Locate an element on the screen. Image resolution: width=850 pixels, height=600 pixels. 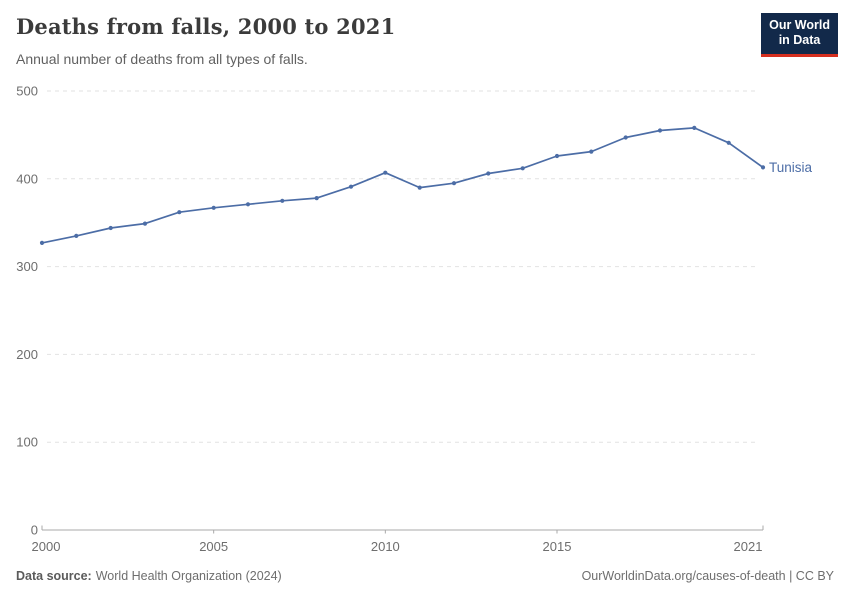
y-tick-label: 400 is located at coordinates (27, 178).